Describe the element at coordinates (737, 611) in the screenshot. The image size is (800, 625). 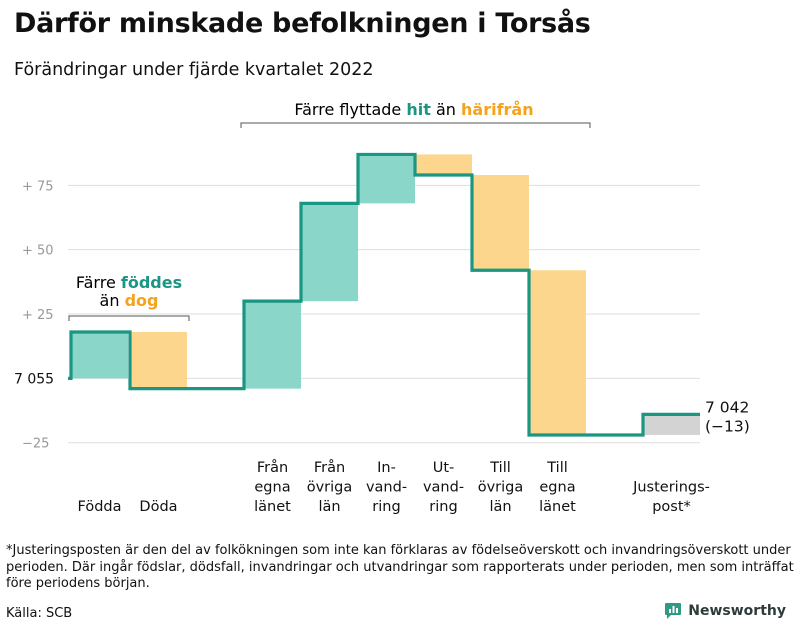
I see `newsworthy-logo-text: Newsworthy` at that location.